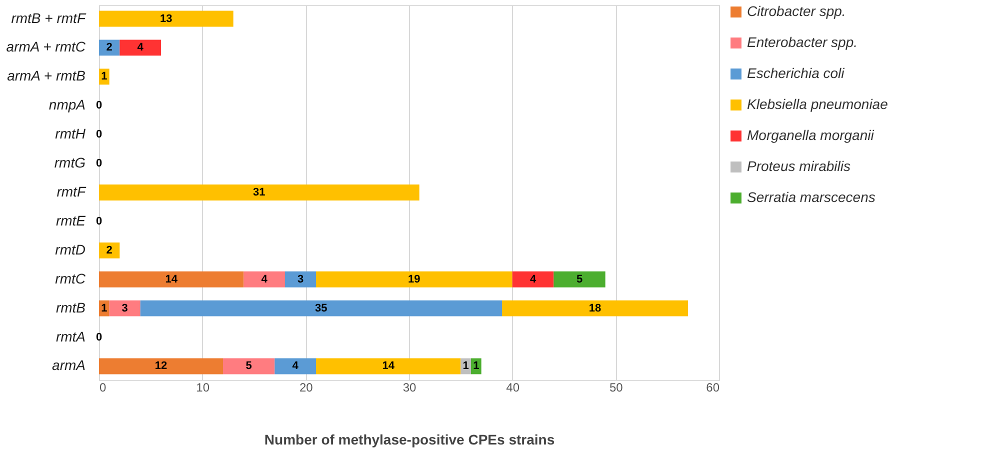  Describe the element at coordinates (616, 387) in the screenshot. I see `x-tick-label: 50` at that location.